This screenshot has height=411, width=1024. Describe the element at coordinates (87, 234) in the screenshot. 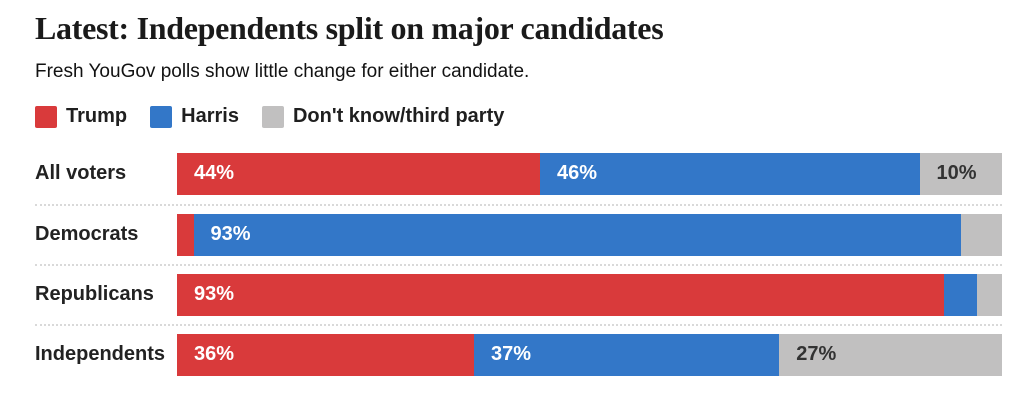

I see `category-label: Democrats` at that location.